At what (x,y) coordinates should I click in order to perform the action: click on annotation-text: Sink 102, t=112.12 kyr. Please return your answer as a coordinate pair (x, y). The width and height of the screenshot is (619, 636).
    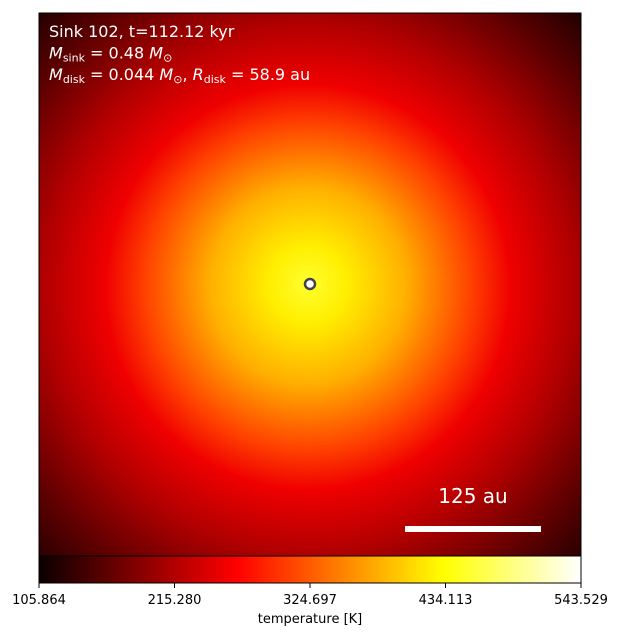
    Looking at the image, I should click on (142, 31).